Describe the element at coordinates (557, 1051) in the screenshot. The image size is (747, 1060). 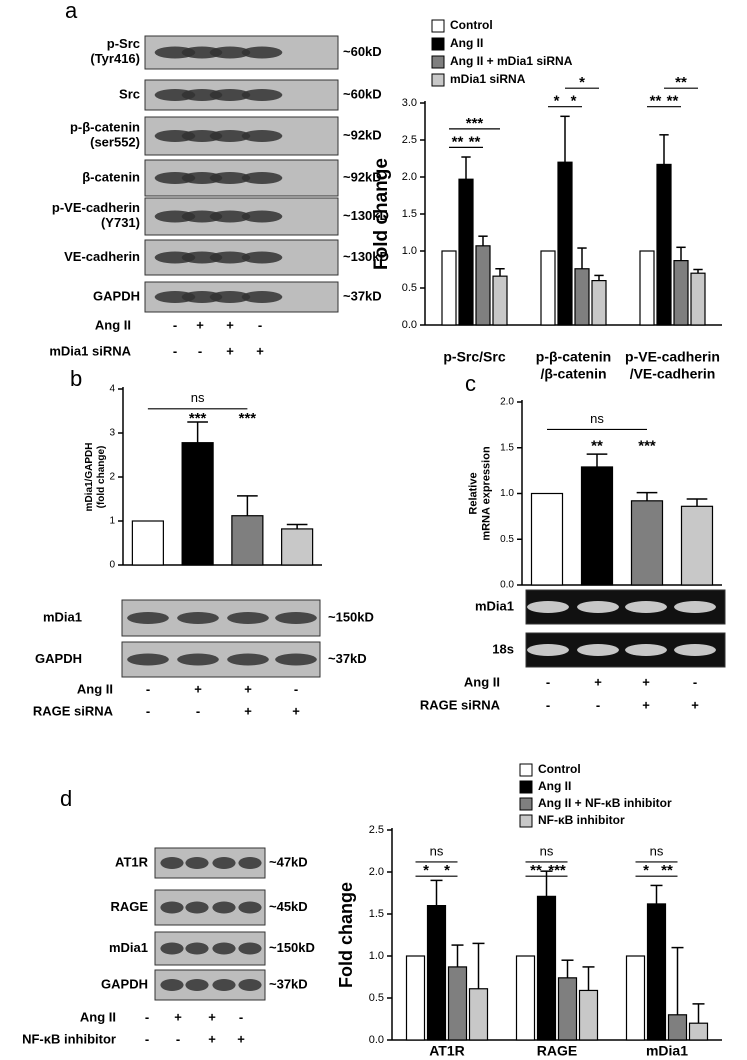
I see `x-tick-label: RAGE` at that location.